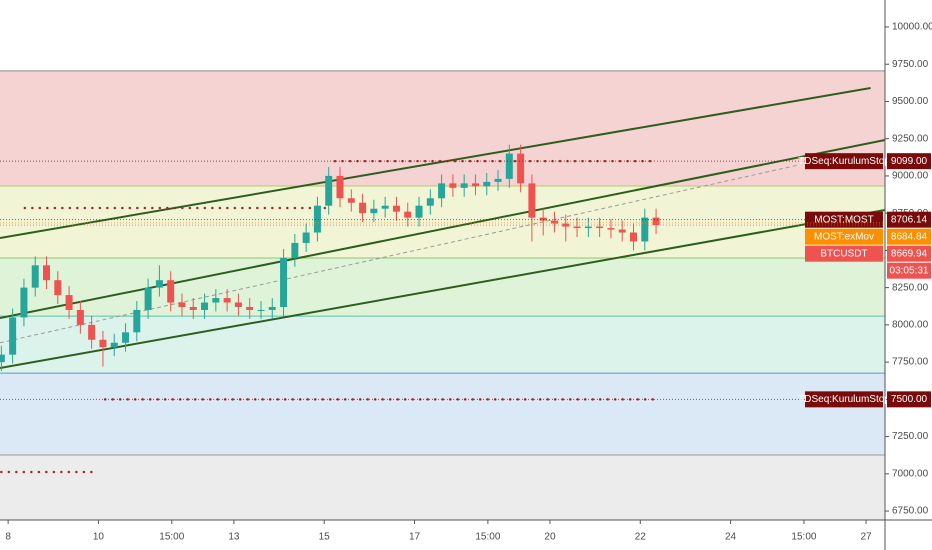 Image resolution: width=932 pixels, height=550 pixels. What do you see at coordinates (910, 362) in the screenshot?
I see `y-tick-label: 7750.00` at bounding box center [910, 362].